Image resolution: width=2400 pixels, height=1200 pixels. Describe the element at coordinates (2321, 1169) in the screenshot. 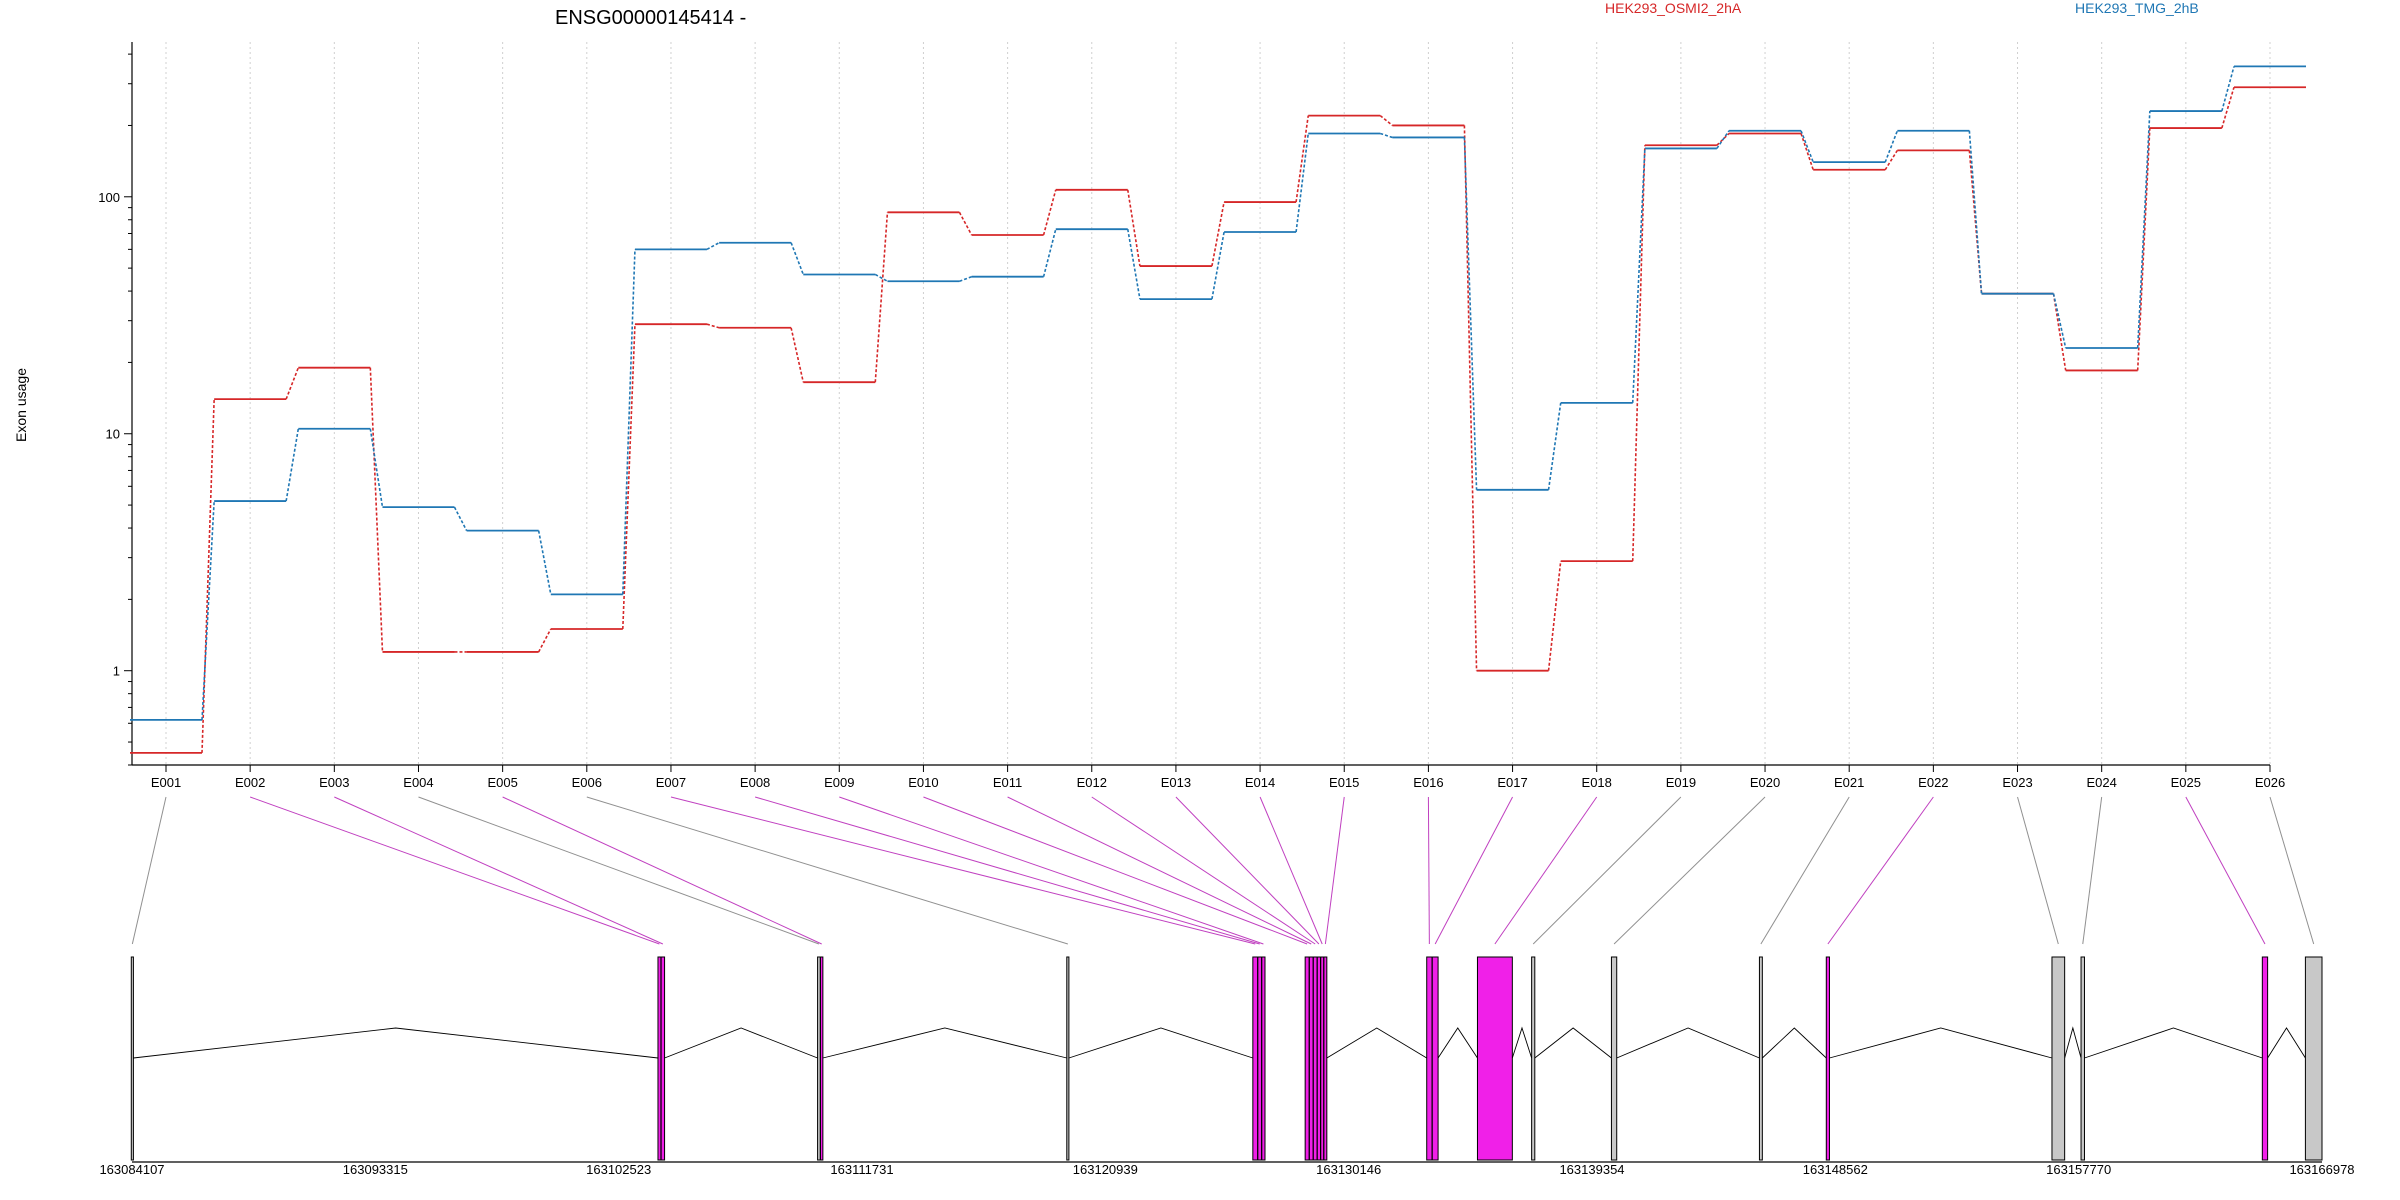

I see `coordinate-label: 163166978` at that location.